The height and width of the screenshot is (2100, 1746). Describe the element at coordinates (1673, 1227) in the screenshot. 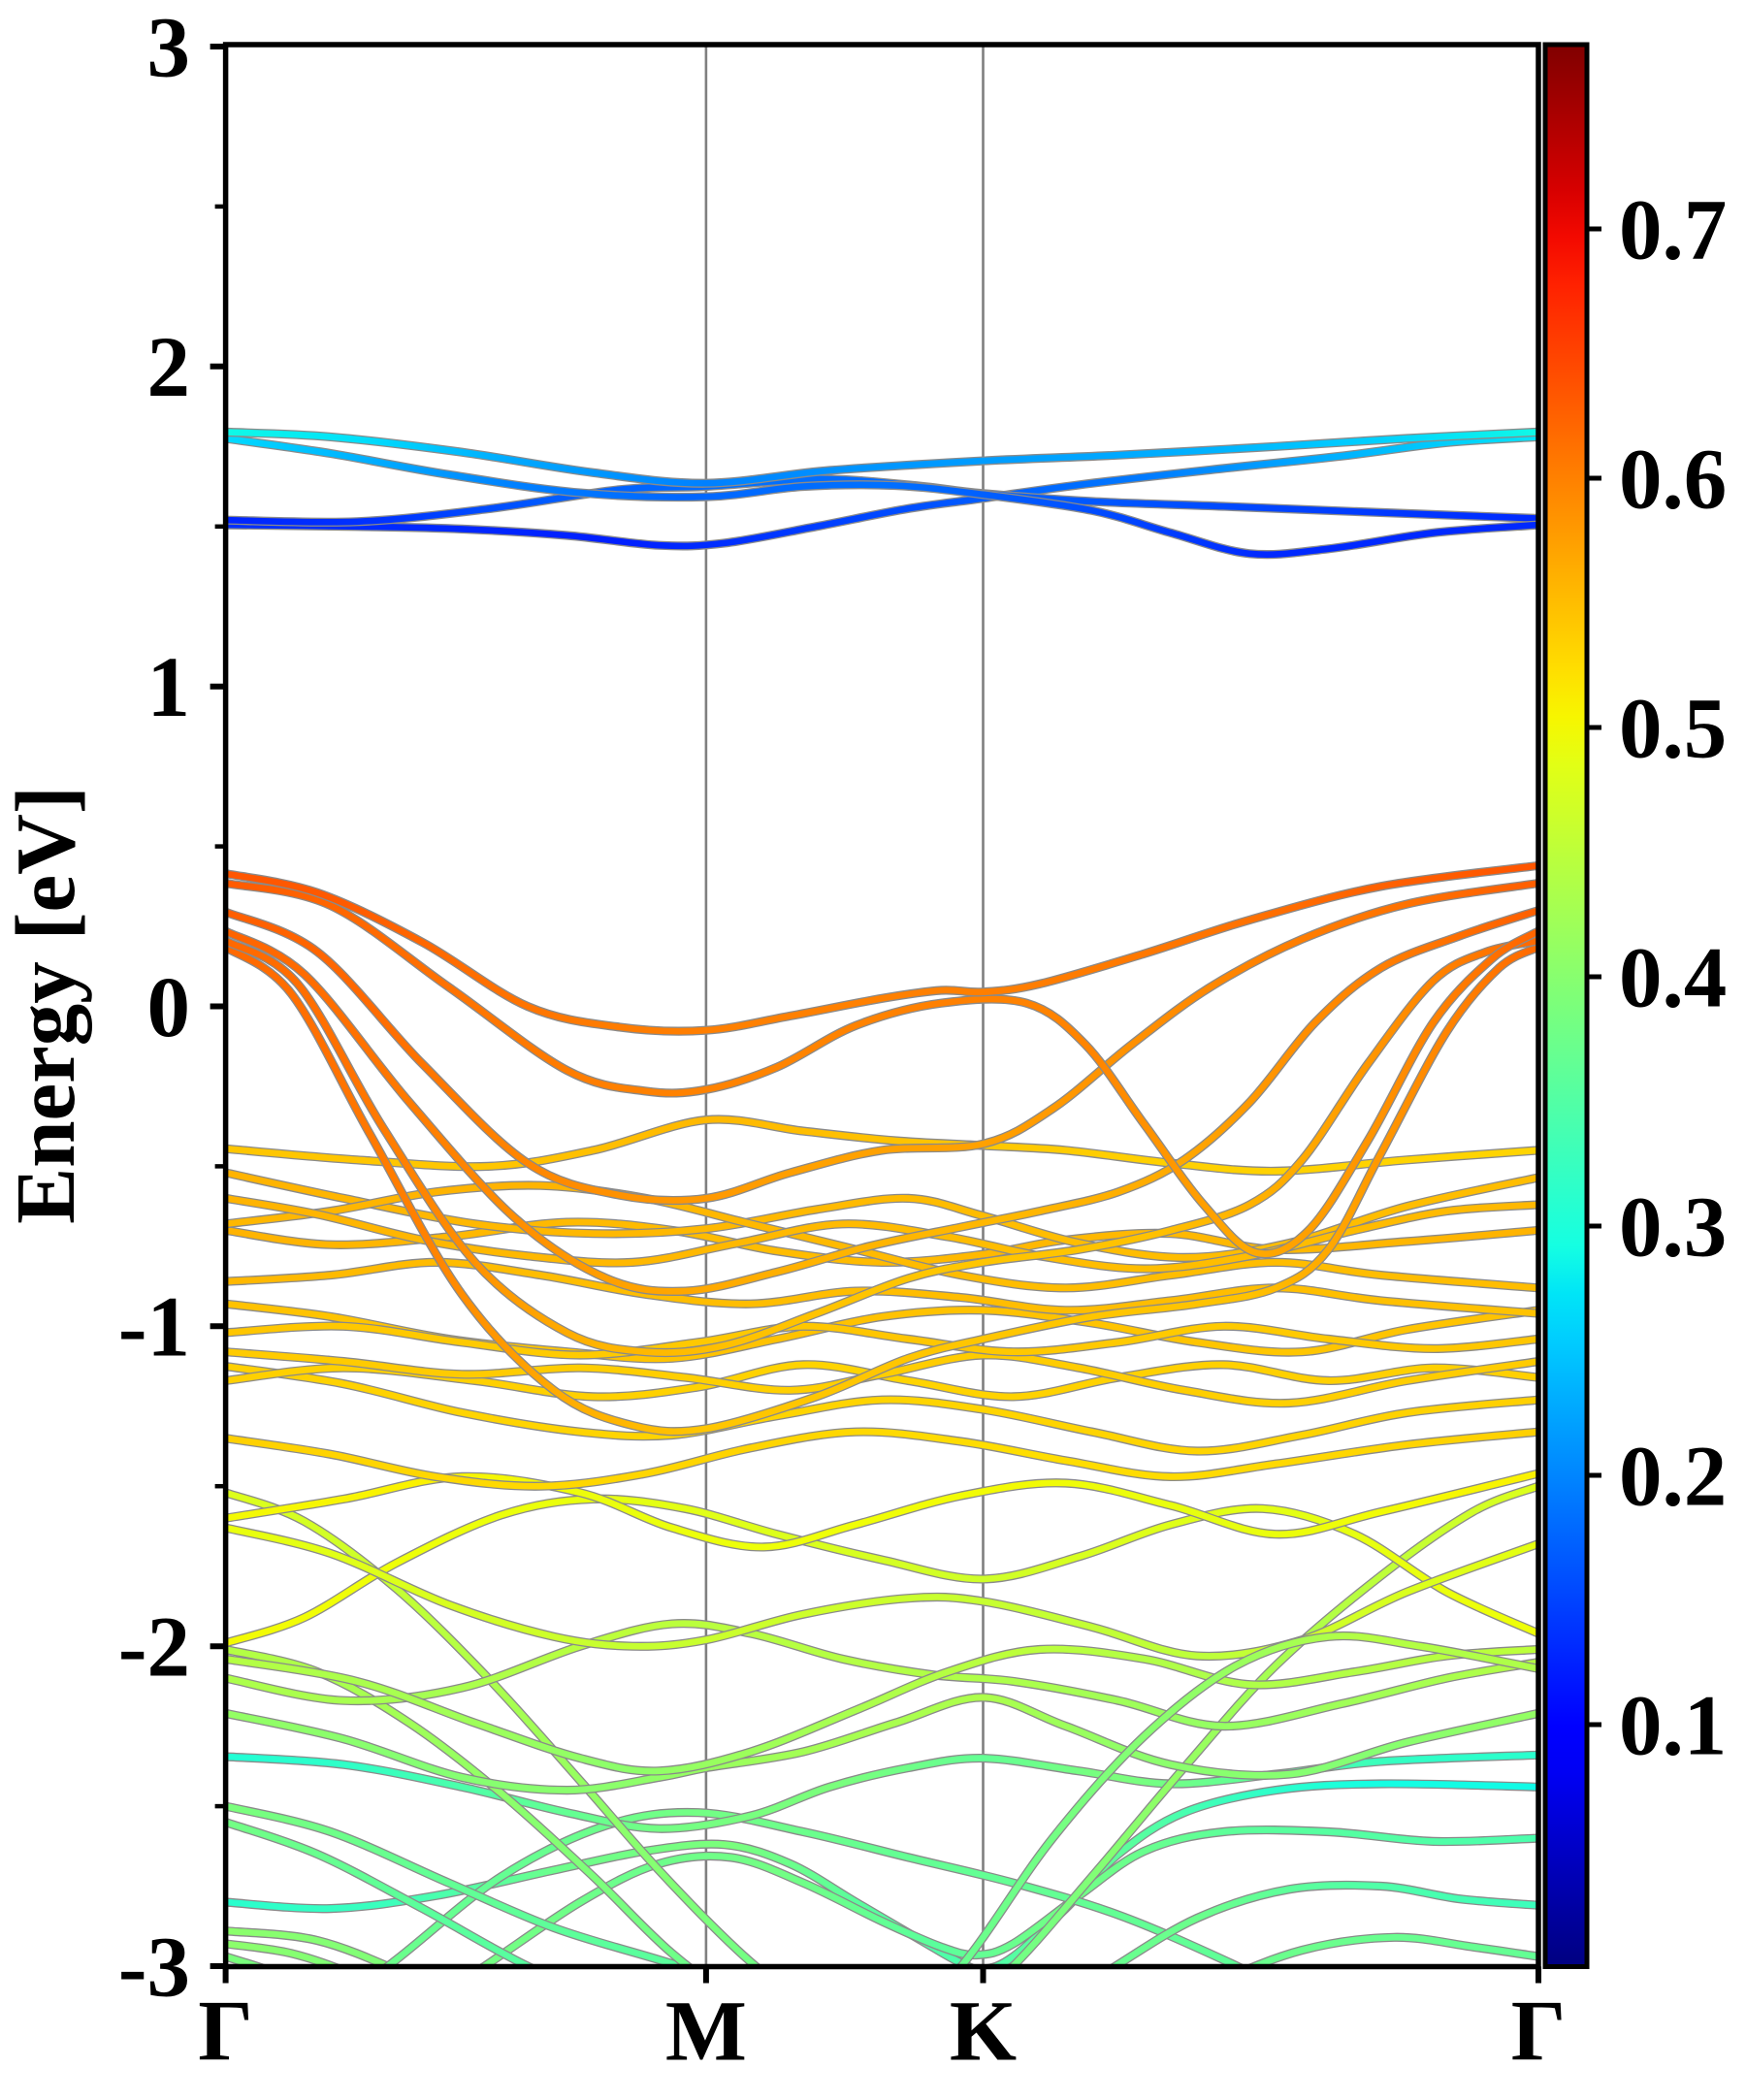

I see `svg-text: 0.3` at that location.